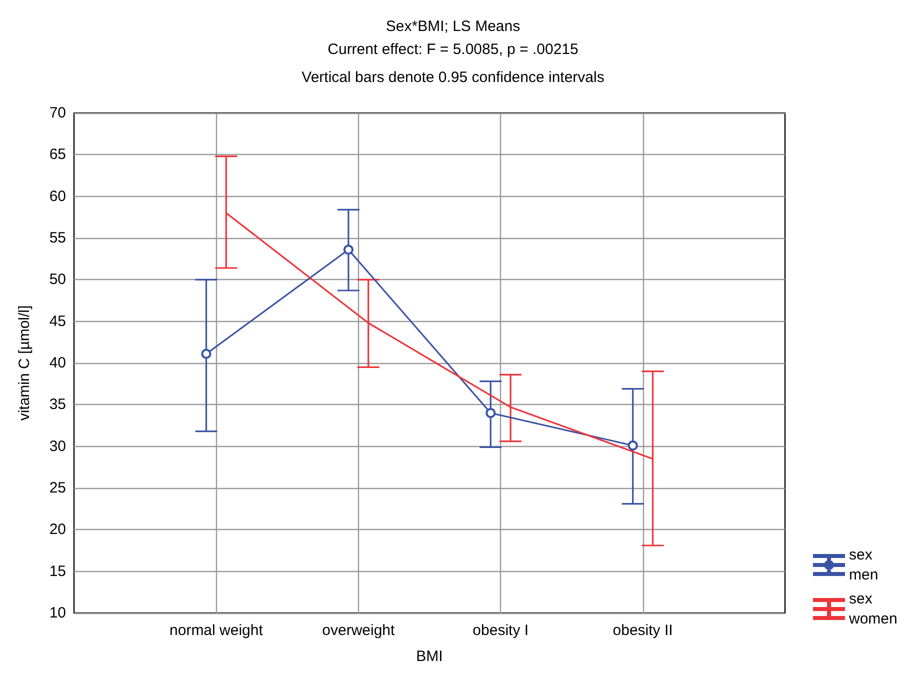 Image resolution: width=906 pixels, height=680 pixels. What do you see at coordinates (57, 113) in the screenshot?
I see `y-tick-label: 70` at bounding box center [57, 113].